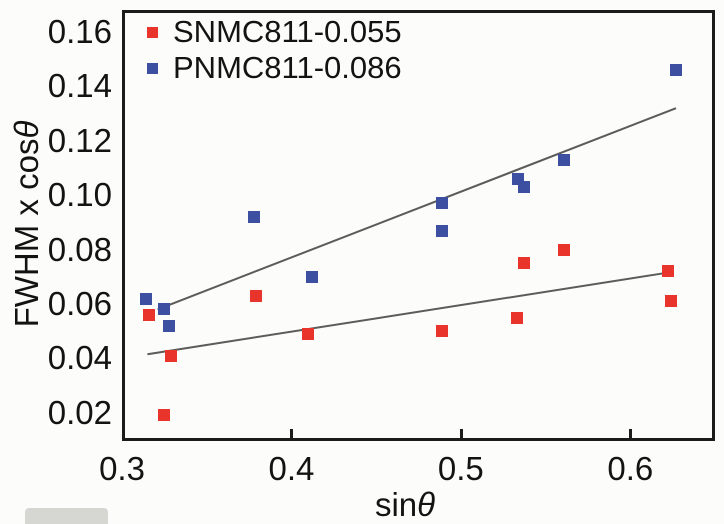  I want to click on y-tick-label: 0.14, so click(79, 86).